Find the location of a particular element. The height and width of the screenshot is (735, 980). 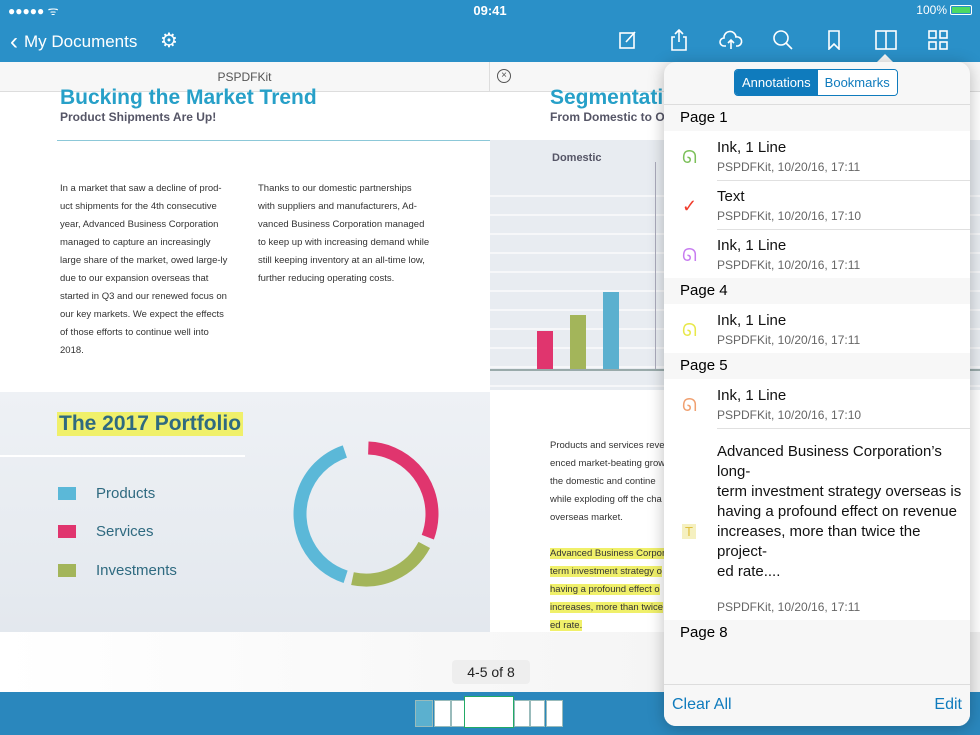

battery-icon is located at coordinates (961, 10).